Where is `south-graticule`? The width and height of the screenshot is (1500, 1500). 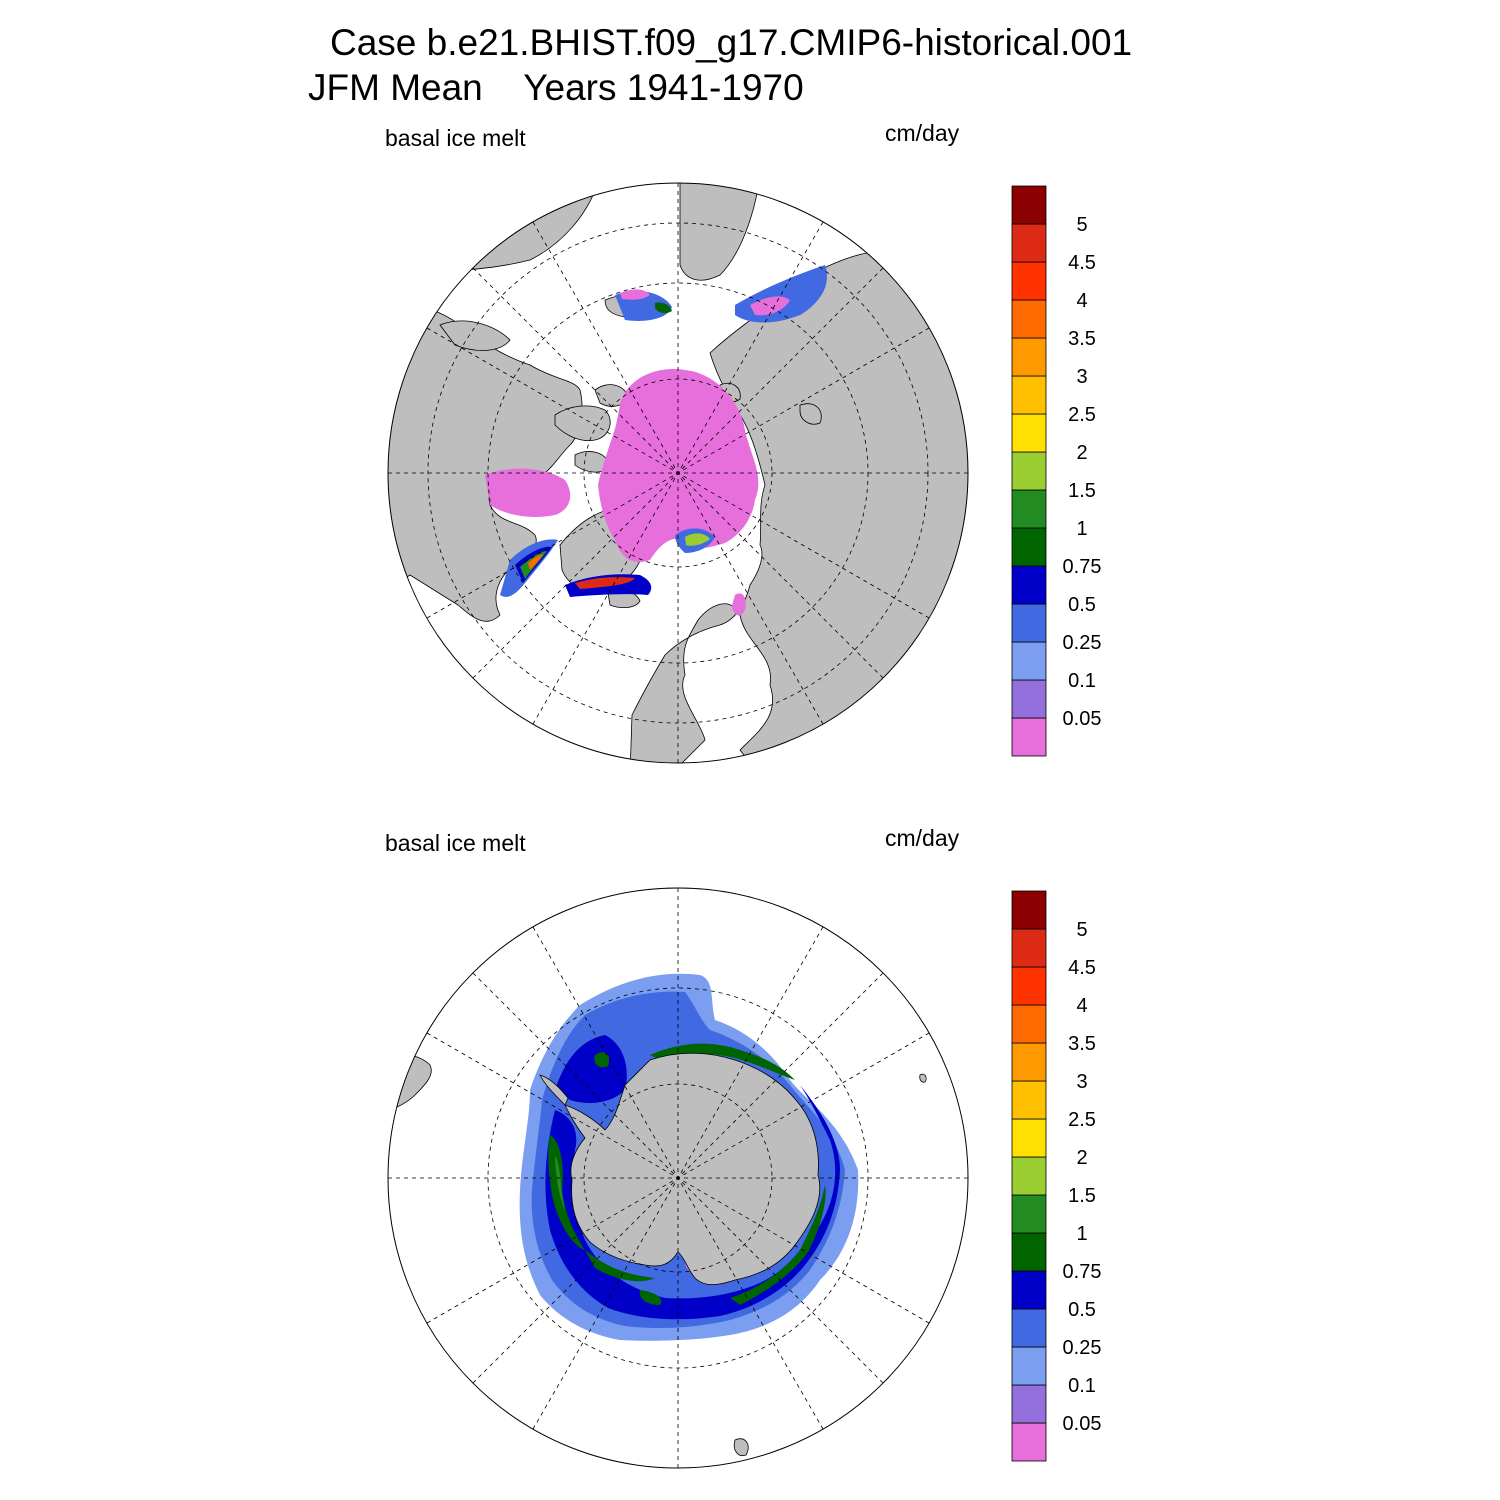 south-graticule is located at coordinates (678, 1178).